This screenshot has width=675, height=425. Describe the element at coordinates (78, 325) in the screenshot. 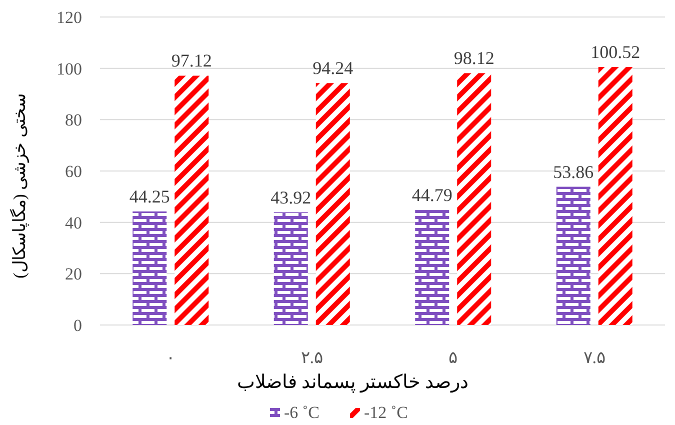

I see `y-tick-label: 0` at that location.